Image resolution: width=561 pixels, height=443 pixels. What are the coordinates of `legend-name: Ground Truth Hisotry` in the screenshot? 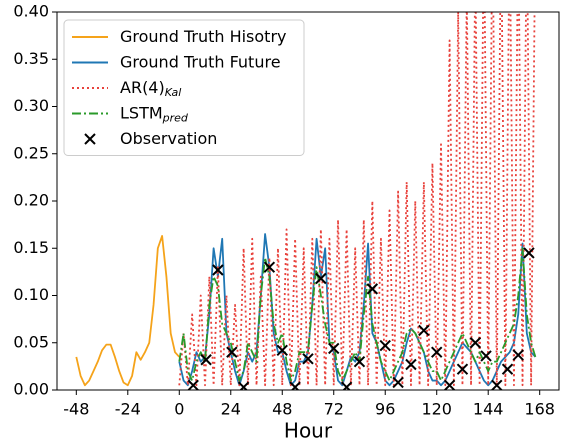 It's located at (203, 36).